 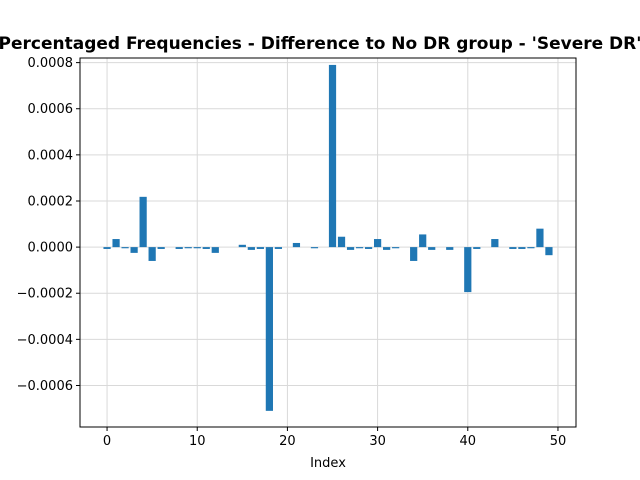 I want to click on x-tick-label: 10, so click(x=197, y=441).